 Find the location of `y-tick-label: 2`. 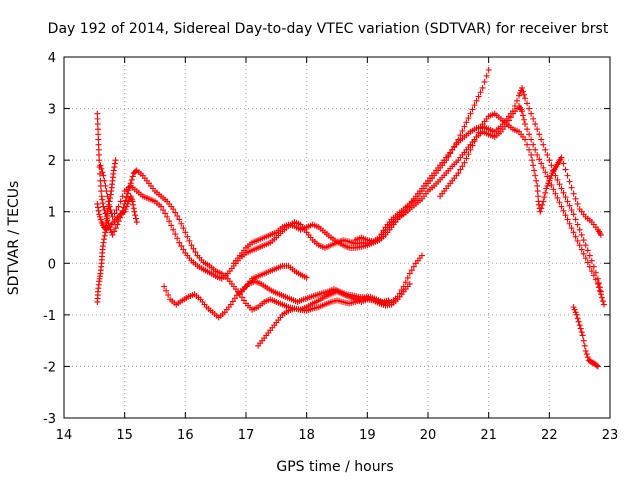

y-tick-label: 2 is located at coordinates (52, 161).